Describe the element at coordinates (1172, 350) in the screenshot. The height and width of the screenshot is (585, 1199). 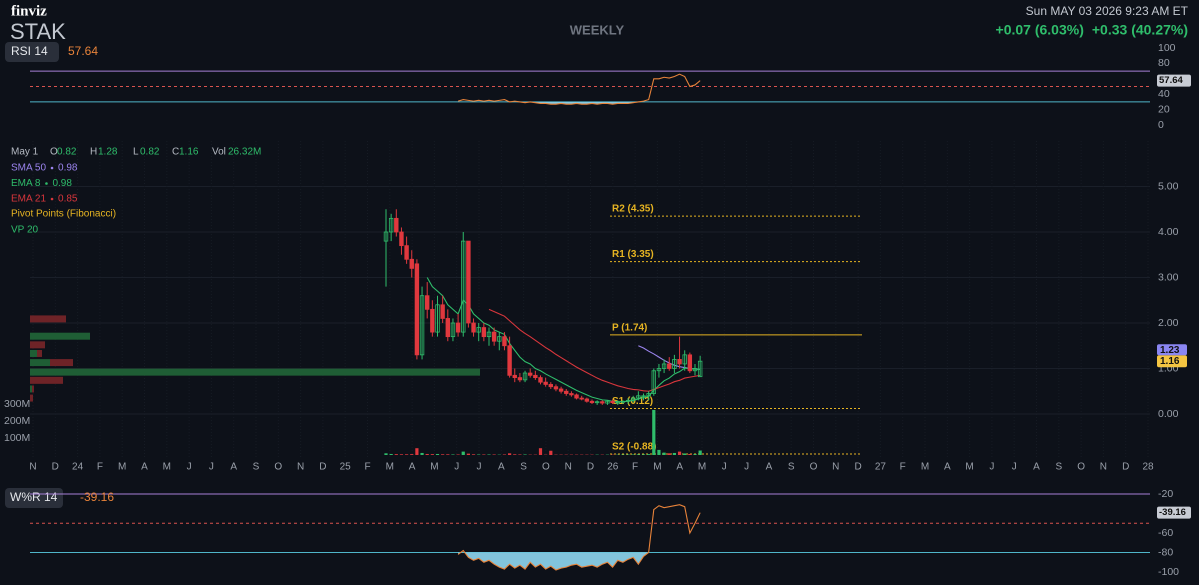
I see `price-tag-bg` at that location.